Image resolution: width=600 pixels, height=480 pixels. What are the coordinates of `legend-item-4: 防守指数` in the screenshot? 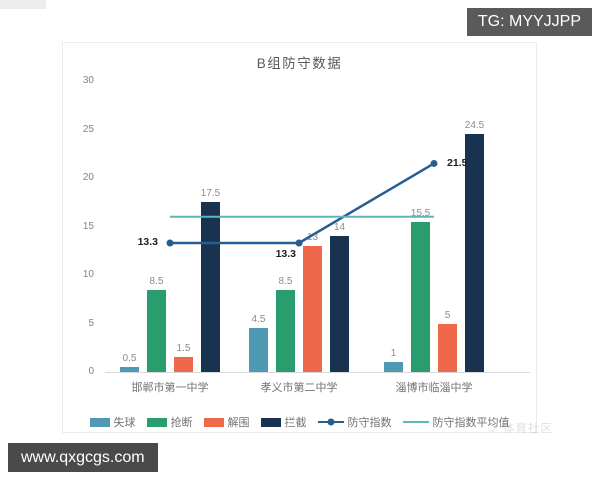 It's located at (354, 422).